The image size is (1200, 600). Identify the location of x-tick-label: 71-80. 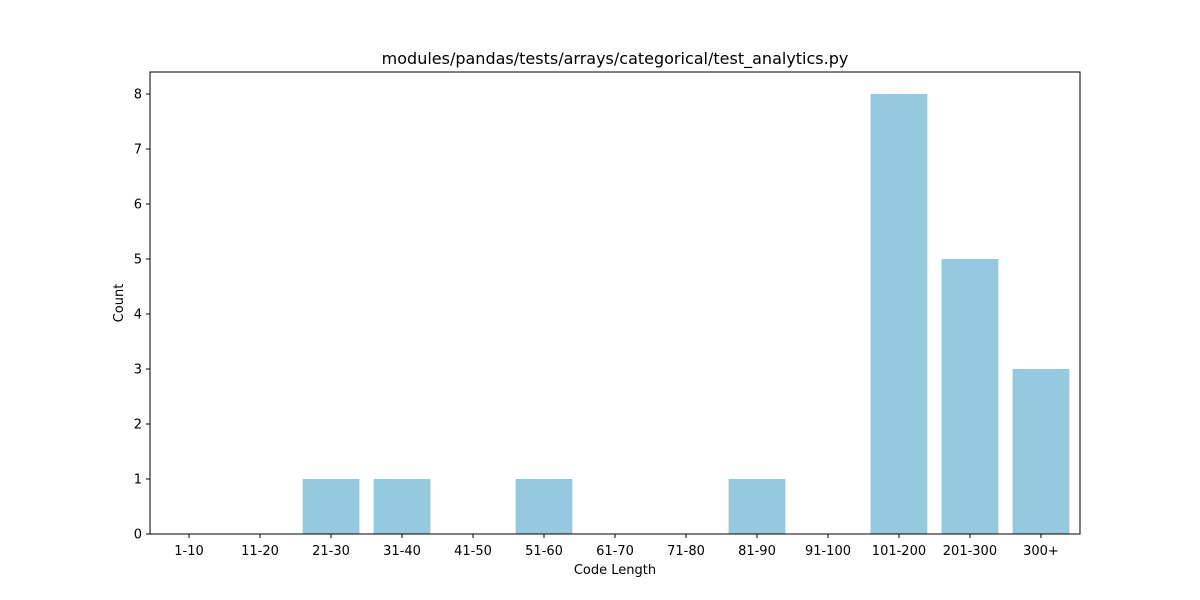
(686, 551).